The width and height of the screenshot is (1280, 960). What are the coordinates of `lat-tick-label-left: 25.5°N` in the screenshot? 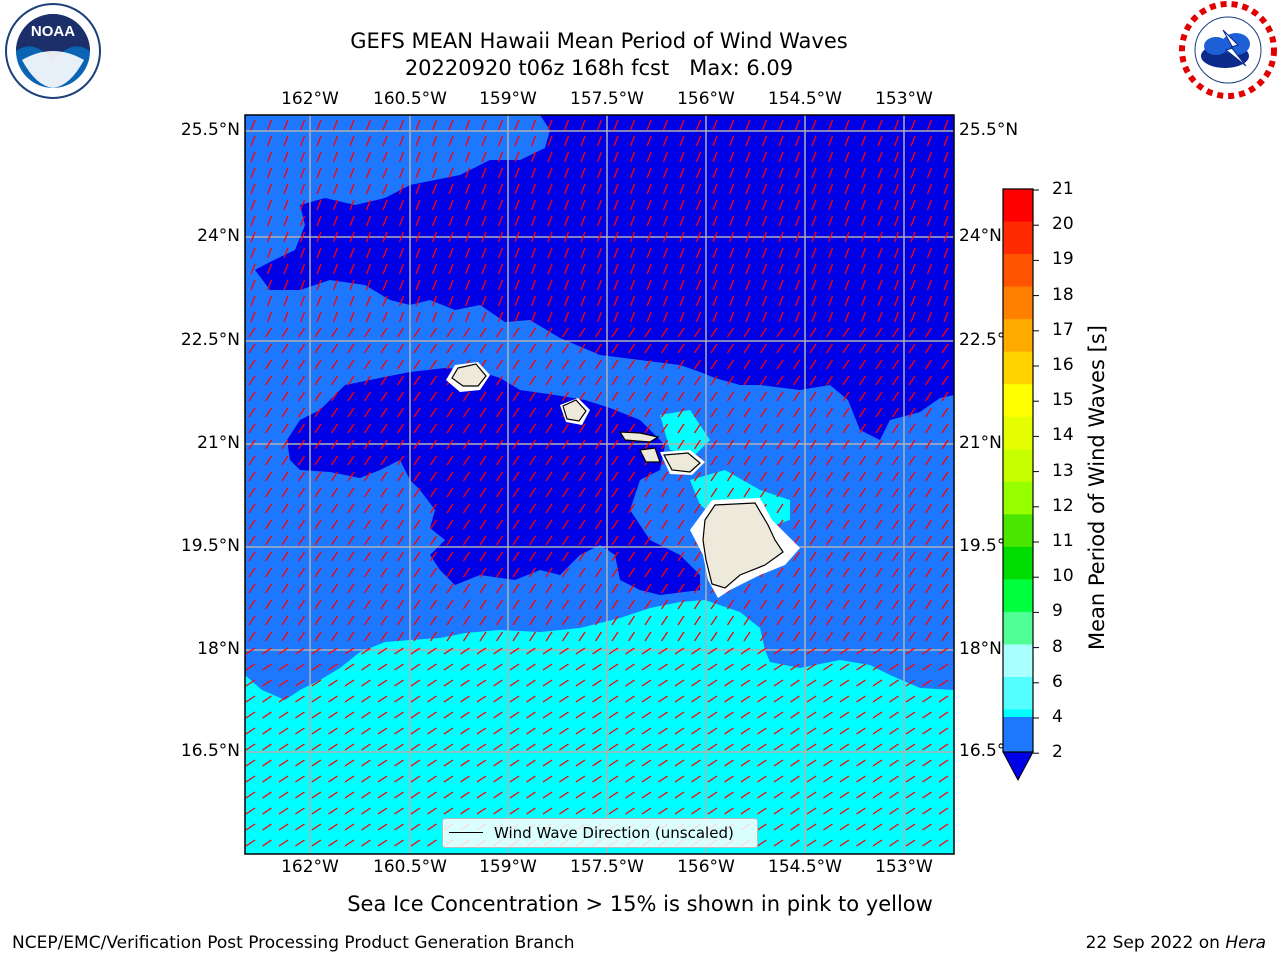 It's located at (210, 130).